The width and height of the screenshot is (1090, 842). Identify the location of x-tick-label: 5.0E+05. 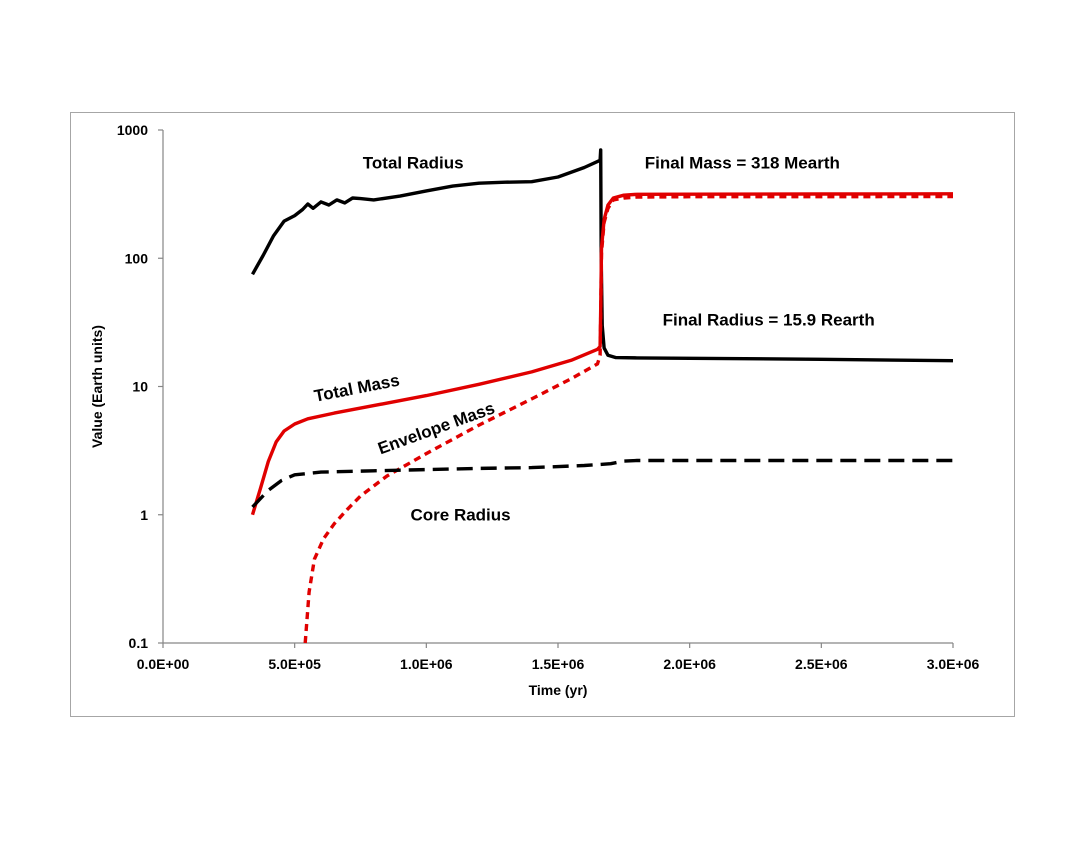
(294, 664).